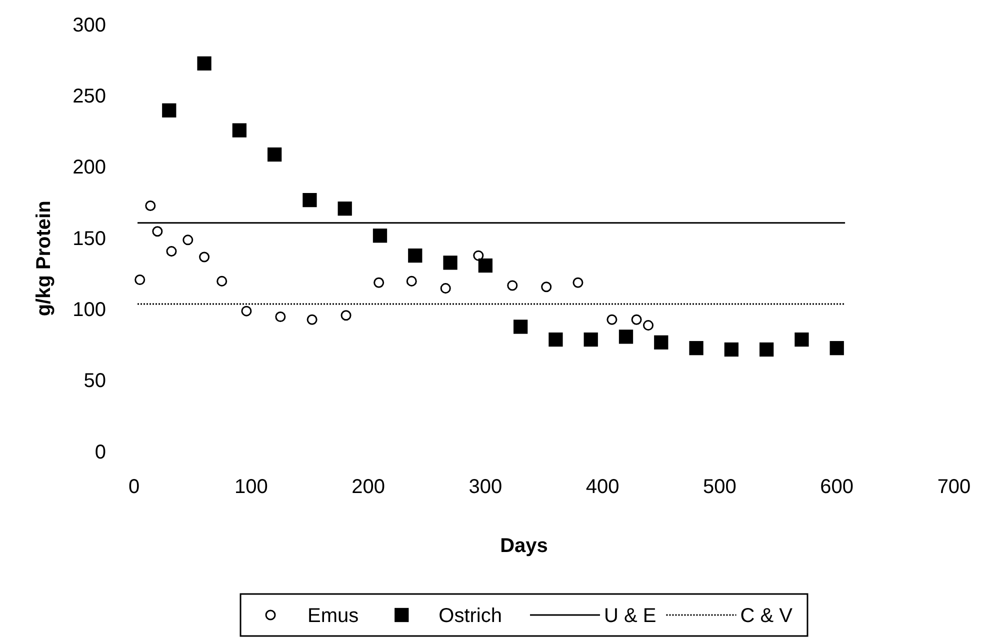 The height and width of the screenshot is (643, 989). Describe the element at coordinates (100, 452) in the screenshot. I see `y-tick-label: 0` at that location.